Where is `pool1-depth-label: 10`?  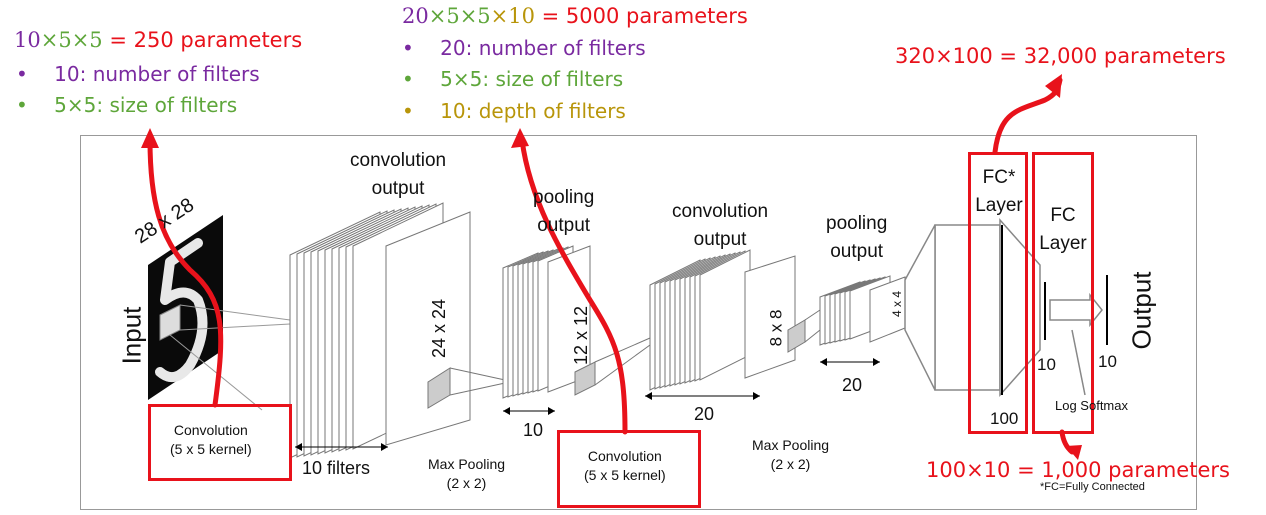
pool1-depth-label: 10 is located at coordinates (533, 430).